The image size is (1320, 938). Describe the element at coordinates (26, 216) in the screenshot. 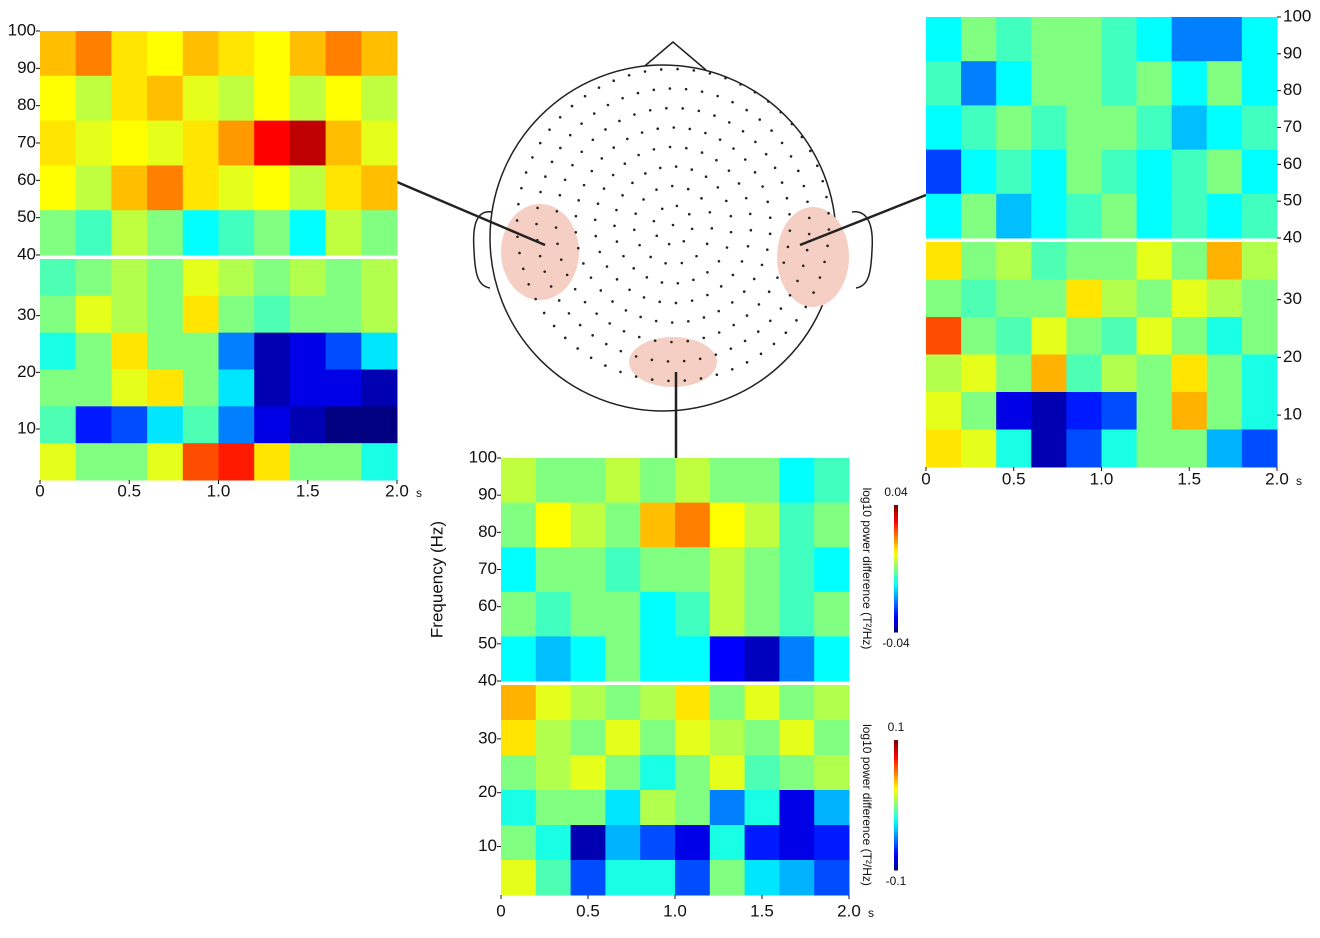

I see `y-tick-label: 50` at that location.